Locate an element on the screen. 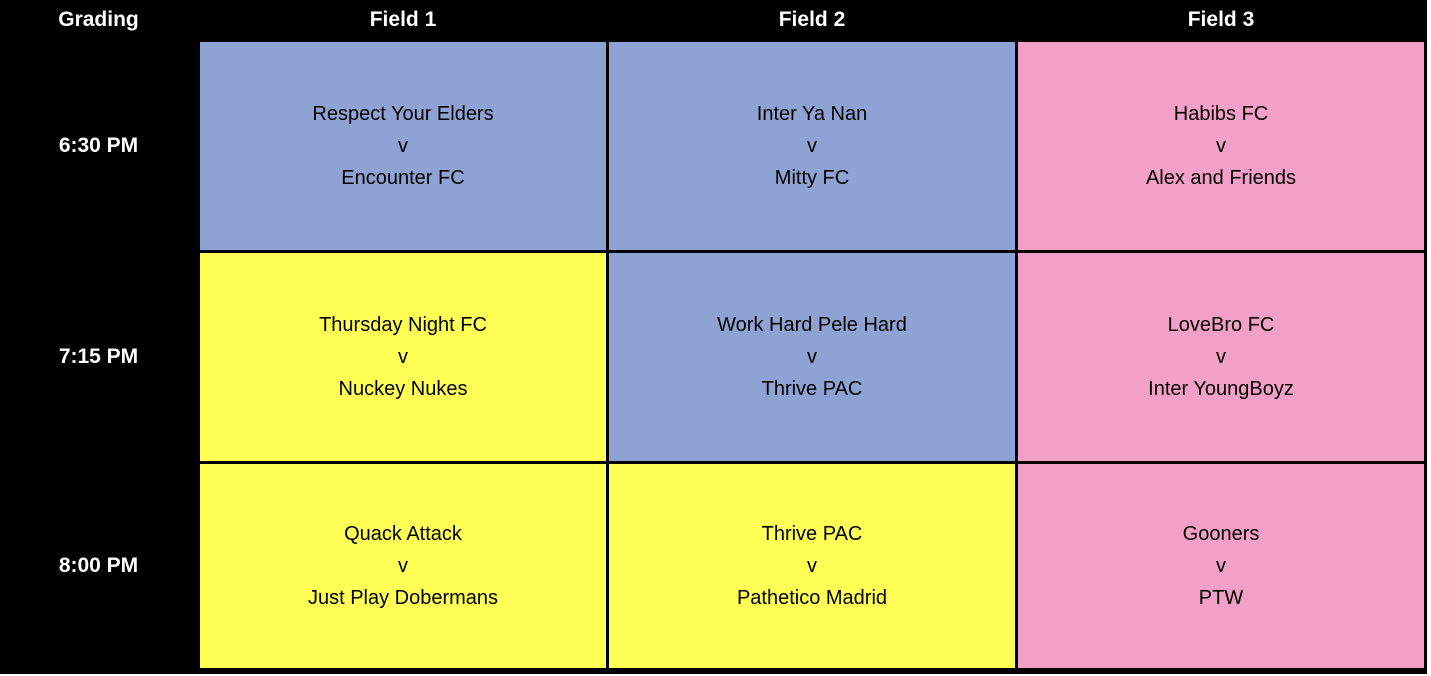 This screenshot has width=1431, height=676. away-team: Alex and Friends is located at coordinates (1221, 178).